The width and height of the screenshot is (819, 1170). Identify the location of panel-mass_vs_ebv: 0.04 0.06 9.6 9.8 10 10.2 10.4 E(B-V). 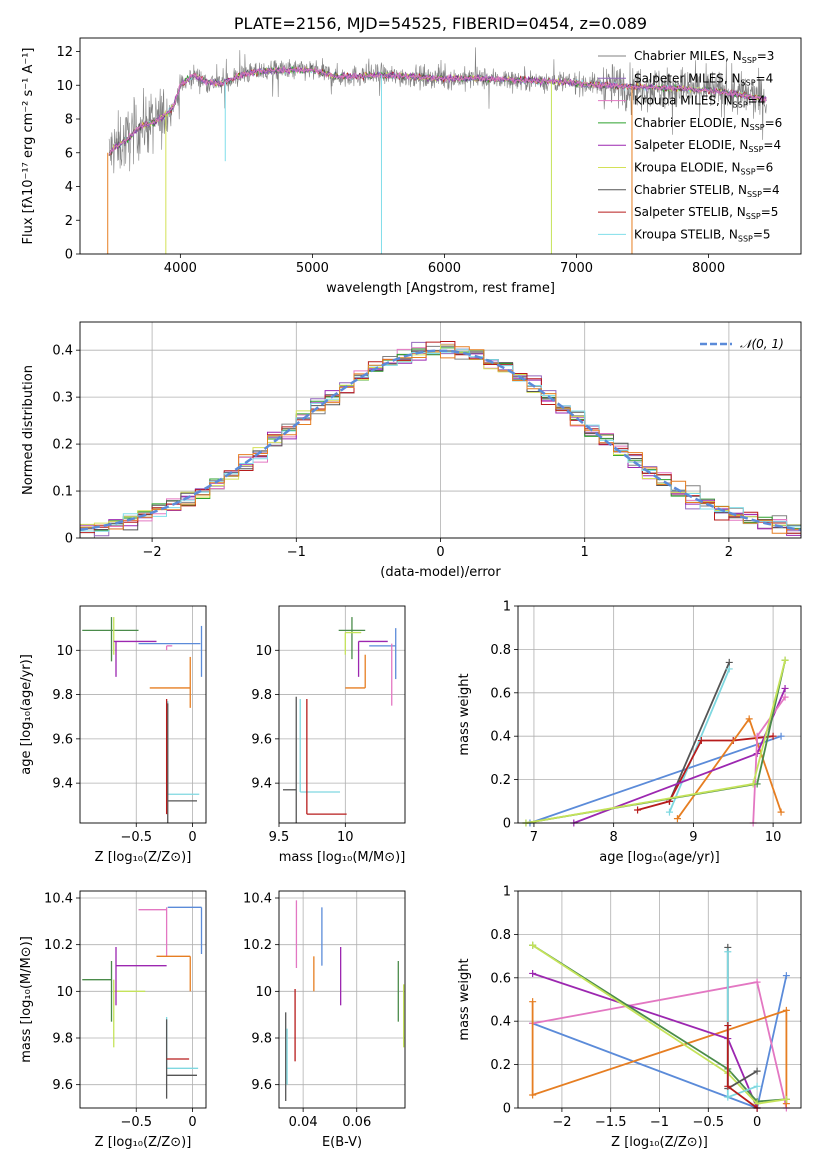
(324, 1020).